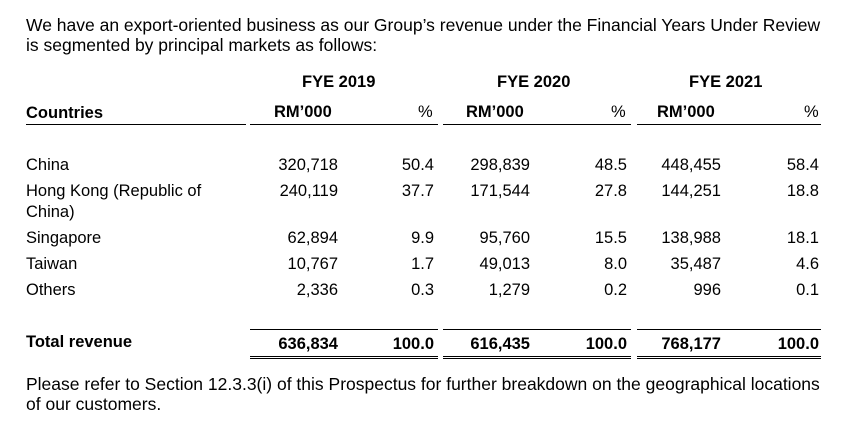  Describe the element at coordinates (686, 112) in the screenshot. I see `rm-header-2021: RM’000` at that location.